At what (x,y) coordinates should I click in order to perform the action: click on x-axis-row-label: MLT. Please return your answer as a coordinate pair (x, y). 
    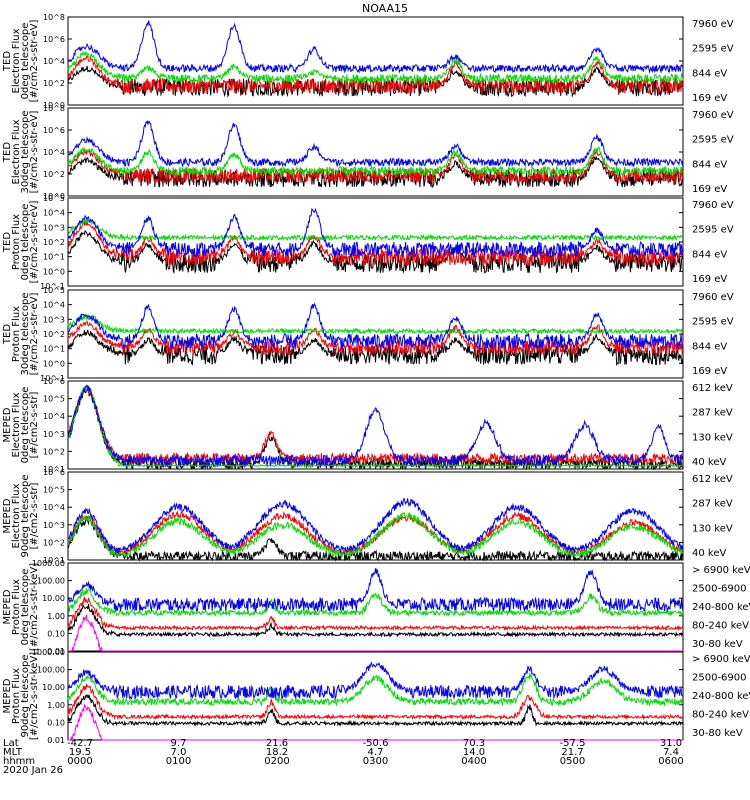
    Looking at the image, I should click on (13, 752).